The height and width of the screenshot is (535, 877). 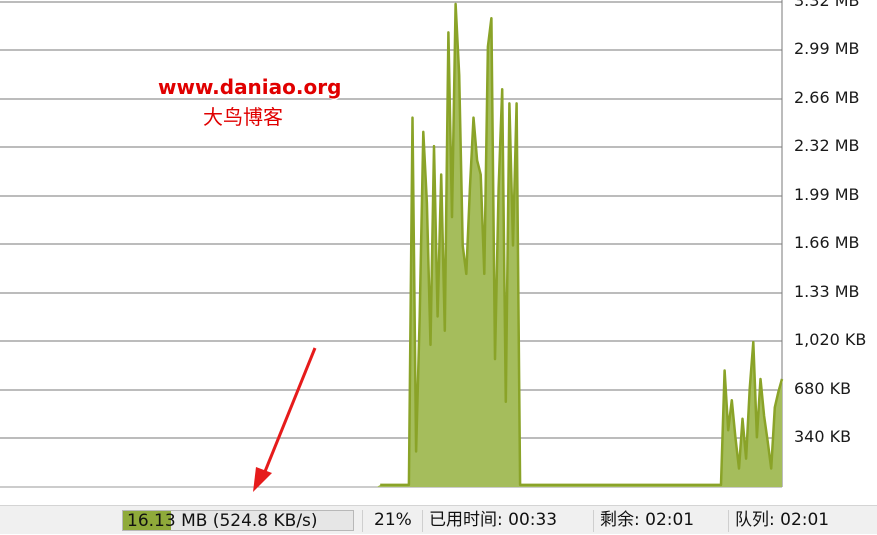 What do you see at coordinates (823, 388) in the screenshot?
I see `y-tick-label: 680 KB` at bounding box center [823, 388].